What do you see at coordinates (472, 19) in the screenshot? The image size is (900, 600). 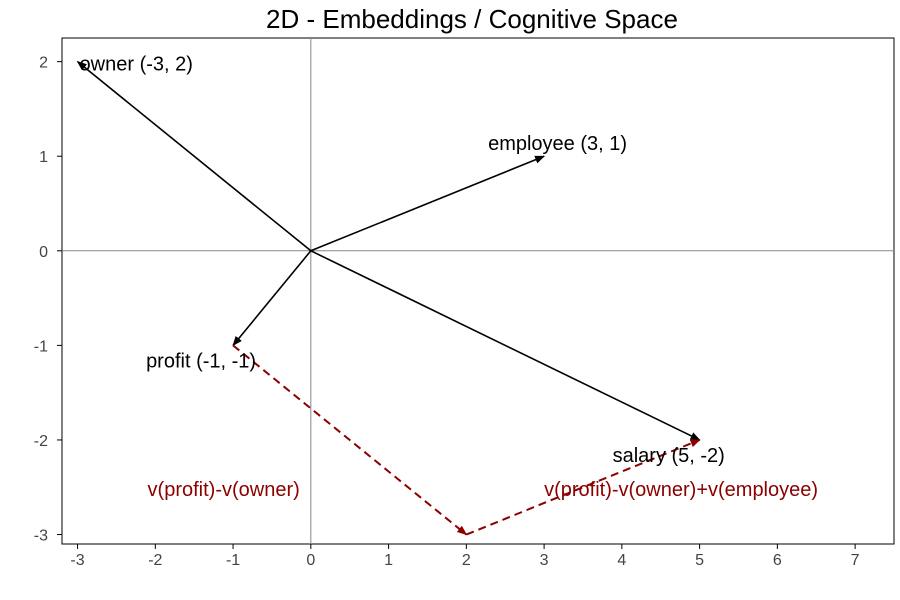 I see `chart-title: 2D - Embeddings / Cognitive Space` at bounding box center [472, 19].